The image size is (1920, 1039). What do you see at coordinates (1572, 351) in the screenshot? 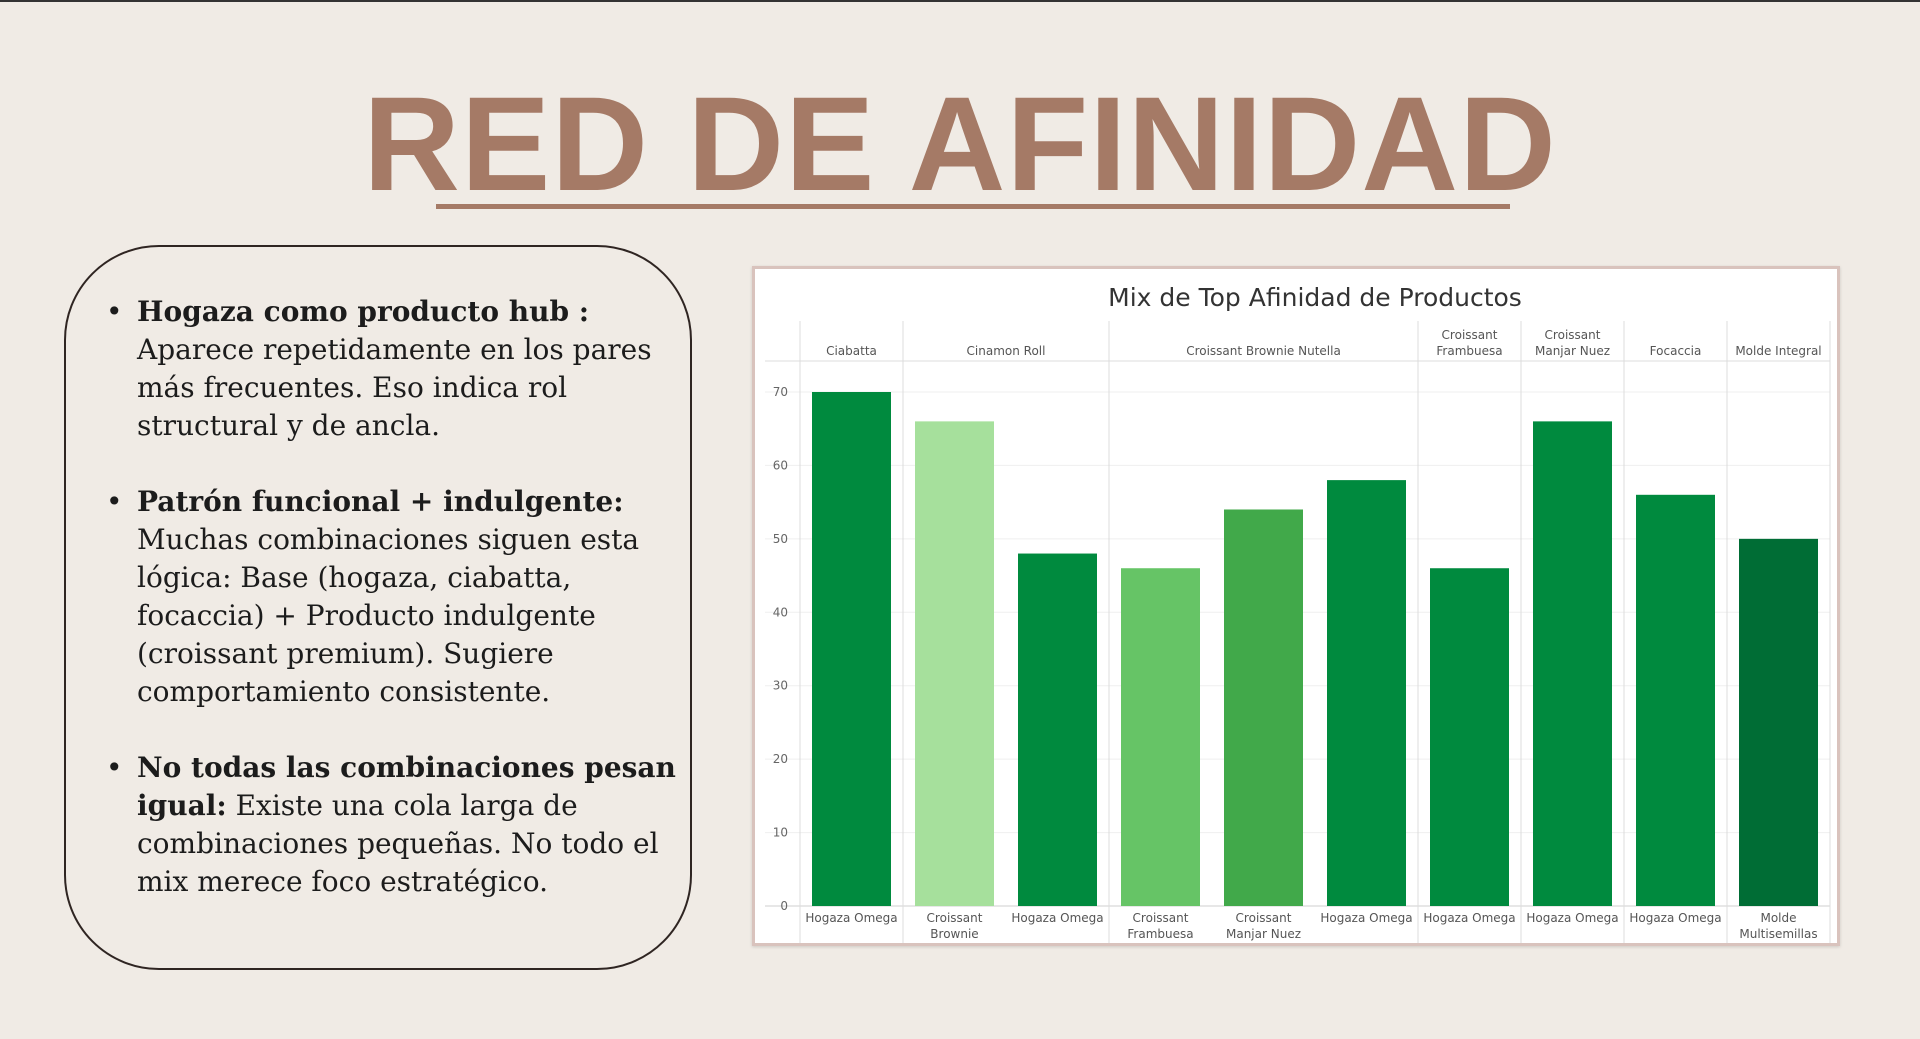
I see `group-header-label: Manjar Nuez` at bounding box center [1572, 351].